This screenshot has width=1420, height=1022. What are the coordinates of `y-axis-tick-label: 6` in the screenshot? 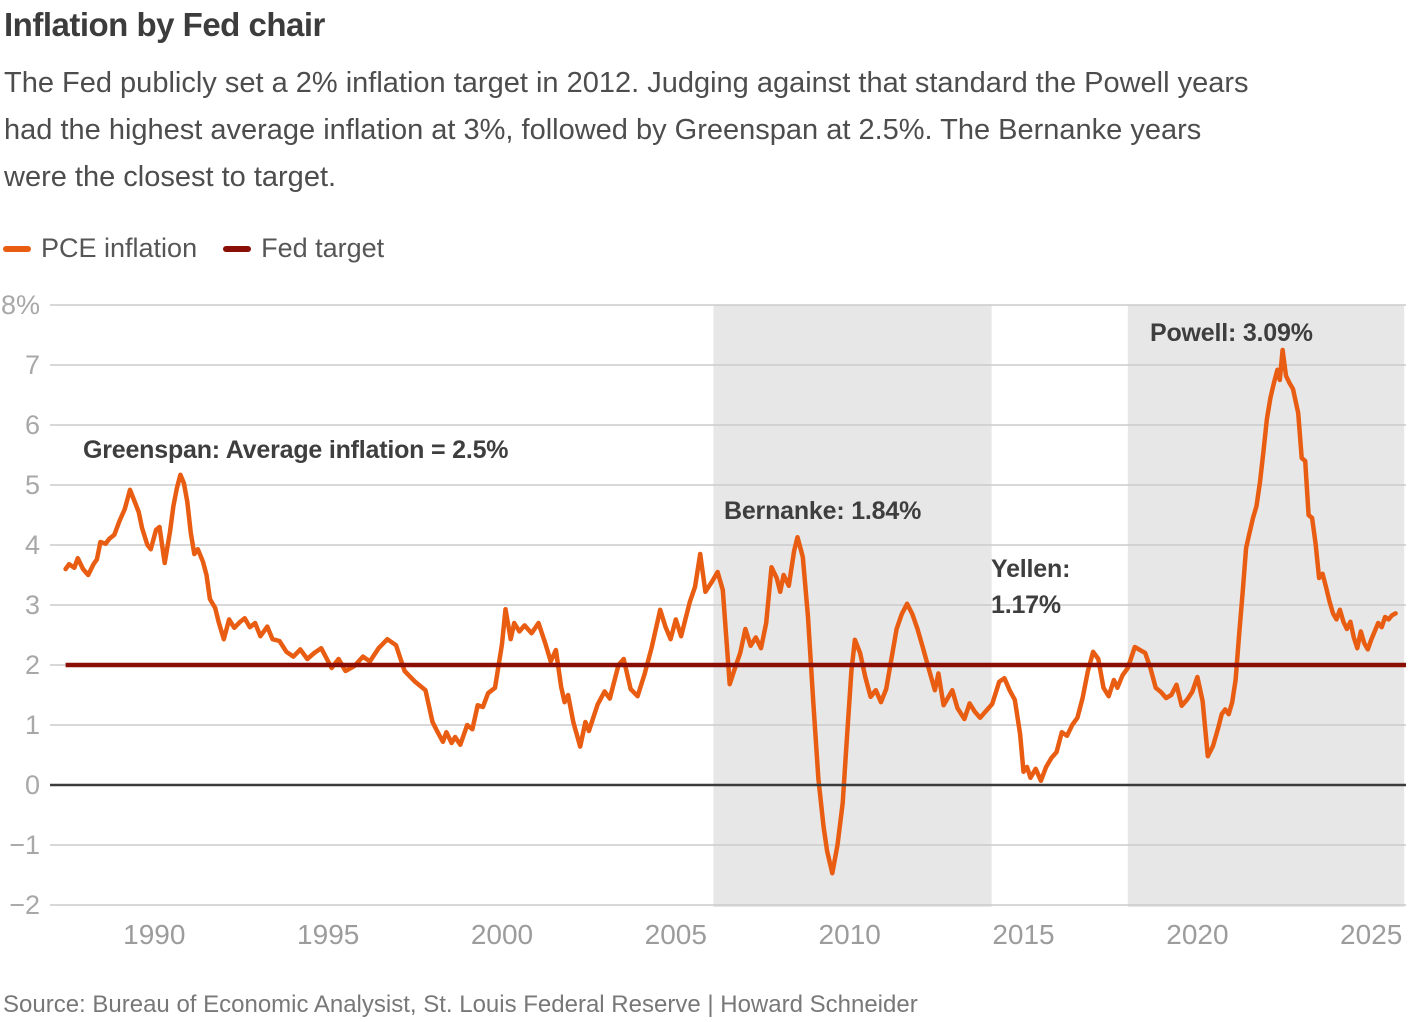 It's located at (32, 425).